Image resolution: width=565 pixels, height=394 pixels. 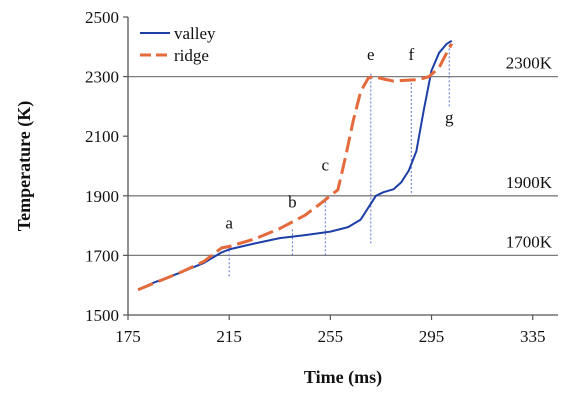 I want to click on y-tick-label-2300: 2300, so click(x=102, y=77).